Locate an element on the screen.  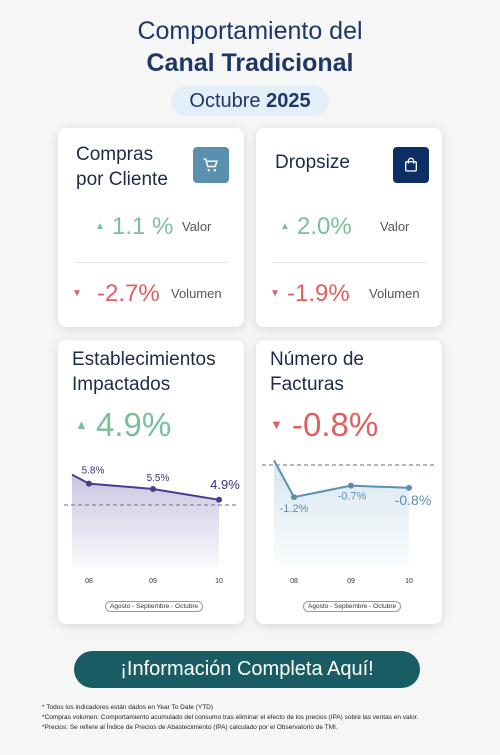
chart-area is located at coordinates (145, 520).